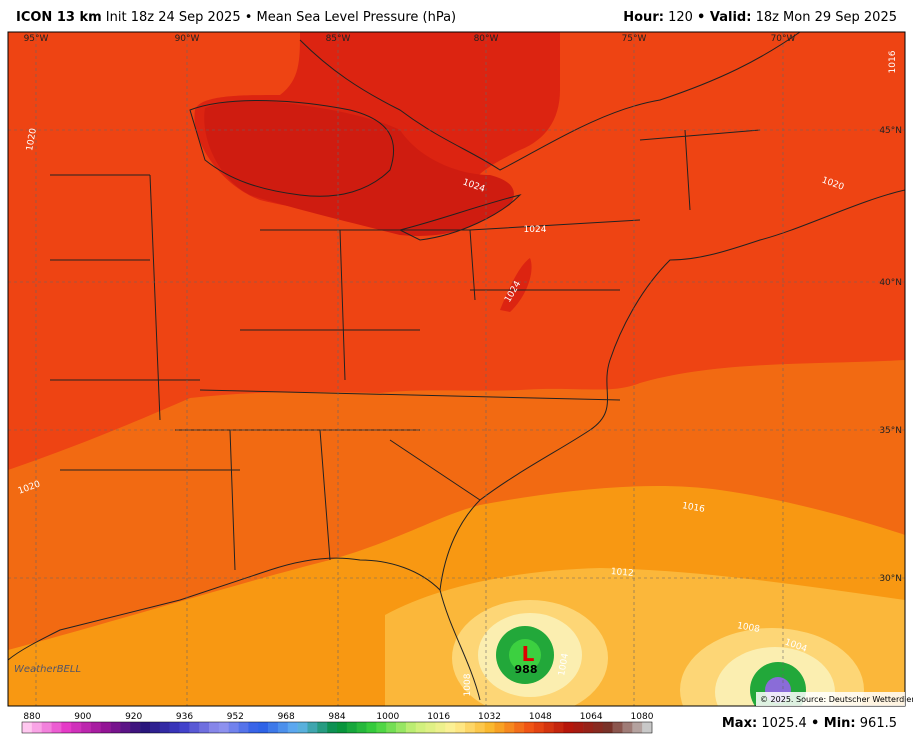 The width and height of the screenshot is (913, 750). What do you see at coordinates (528, 654) in the screenshot?
I see `low-symbol: L` at bounding box center [528, 654].